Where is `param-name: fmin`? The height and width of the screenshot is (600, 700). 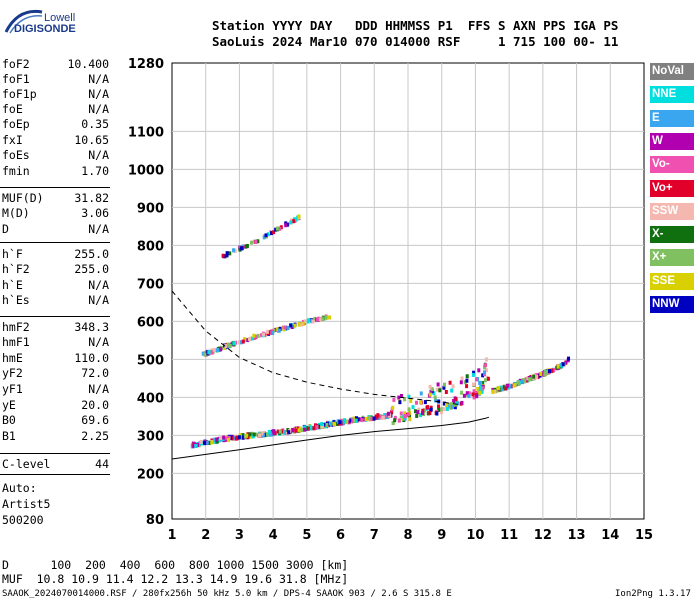 param-name: fmin is located at coordinates (16, 171).